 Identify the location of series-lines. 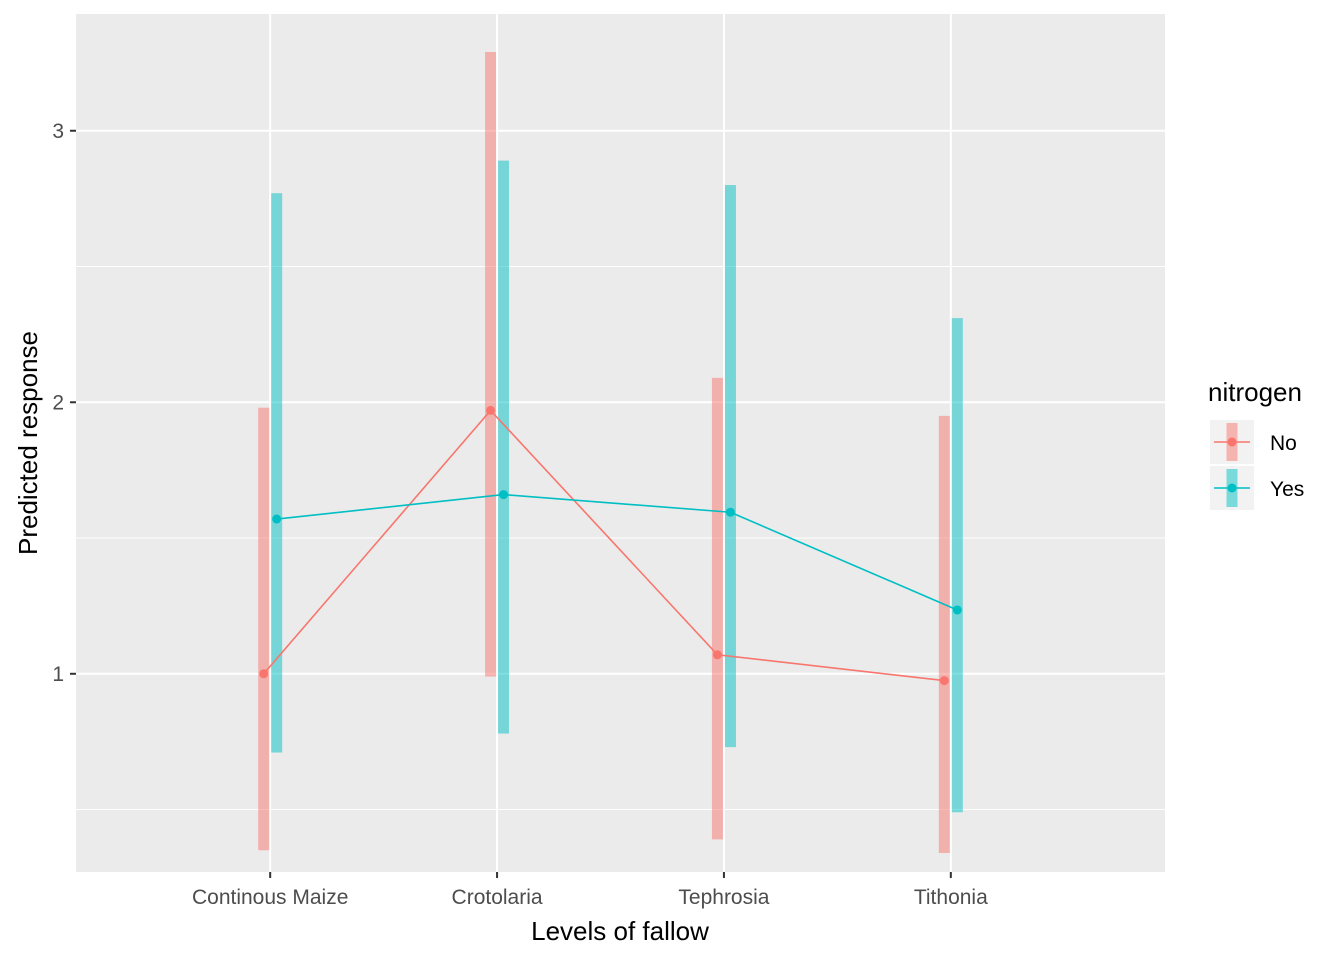
(610, 545).